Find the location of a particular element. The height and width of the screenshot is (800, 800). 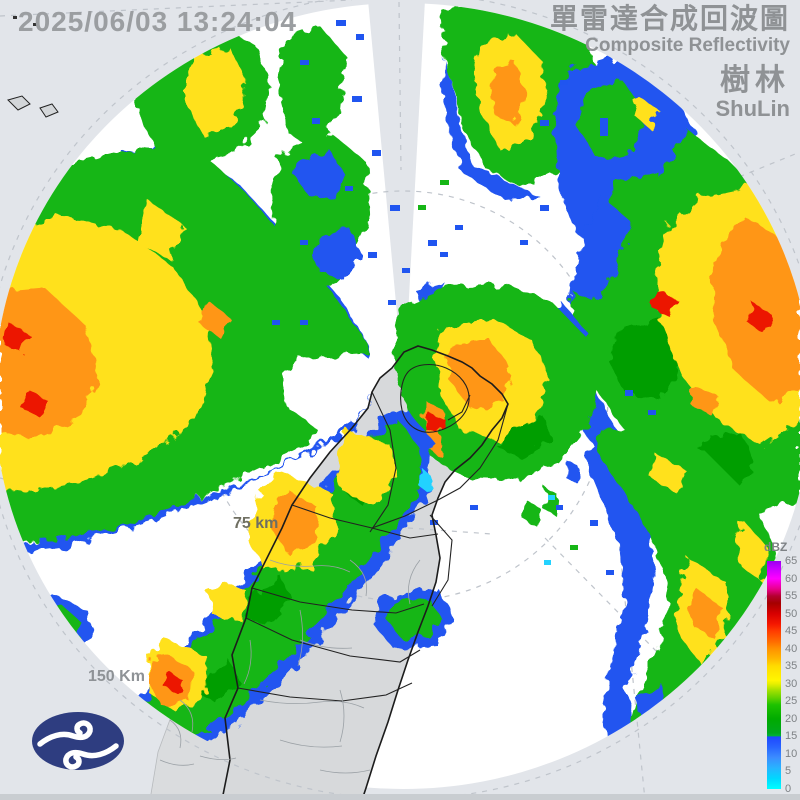

offshore-islands is located at coordinates (33, 67).